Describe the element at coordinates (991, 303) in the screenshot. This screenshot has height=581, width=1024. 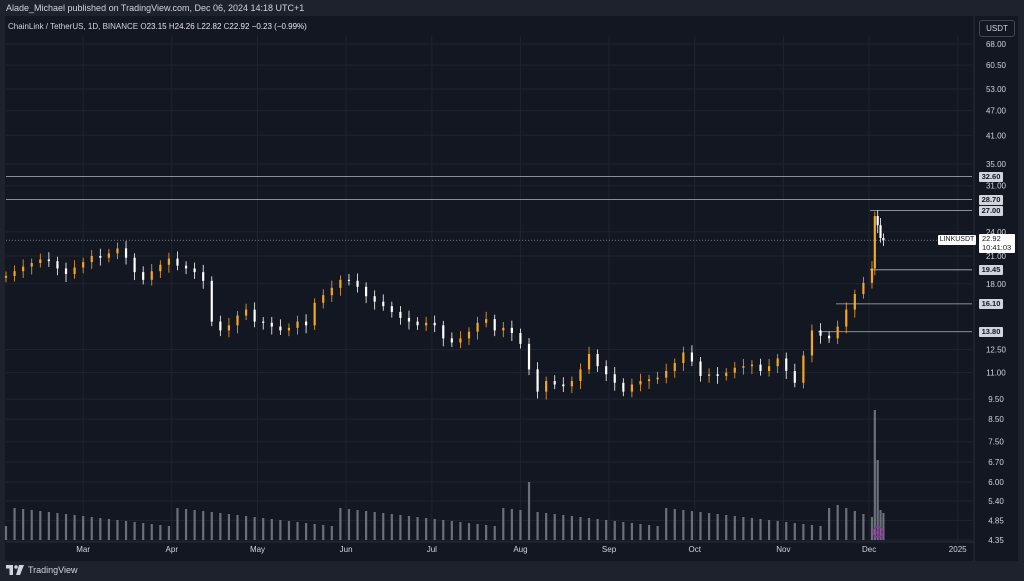
I see `level-label: 16.10` at that location.